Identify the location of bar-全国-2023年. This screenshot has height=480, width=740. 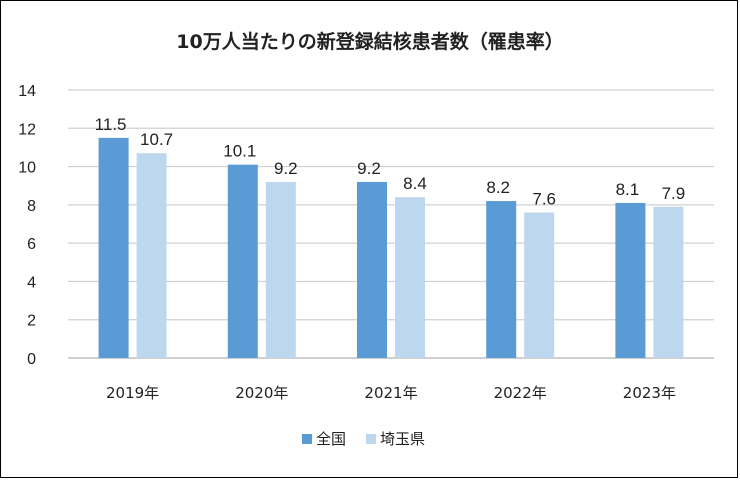
(630, 280).